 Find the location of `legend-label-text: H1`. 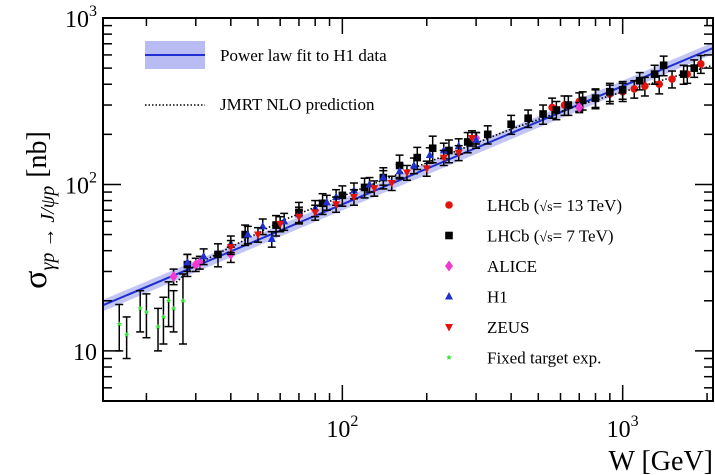

legend-label-text: H1 is located at coordinates (497, 297).